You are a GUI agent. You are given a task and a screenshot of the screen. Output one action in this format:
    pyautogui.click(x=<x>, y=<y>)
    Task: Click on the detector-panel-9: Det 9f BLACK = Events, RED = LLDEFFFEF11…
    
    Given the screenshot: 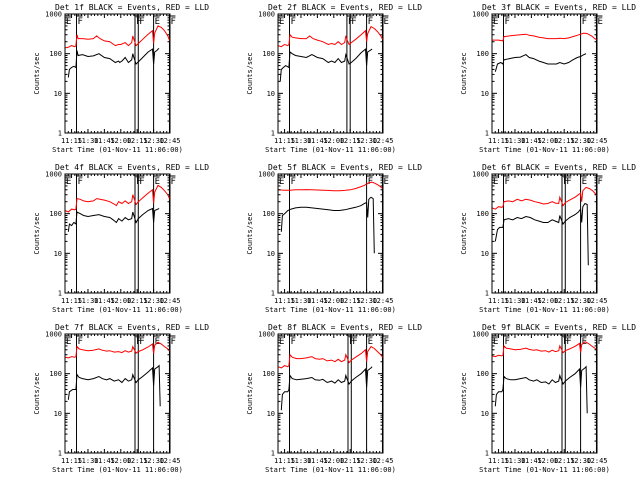 What is the action you would take?
    pyautogui.click(x=548, y=398)
    